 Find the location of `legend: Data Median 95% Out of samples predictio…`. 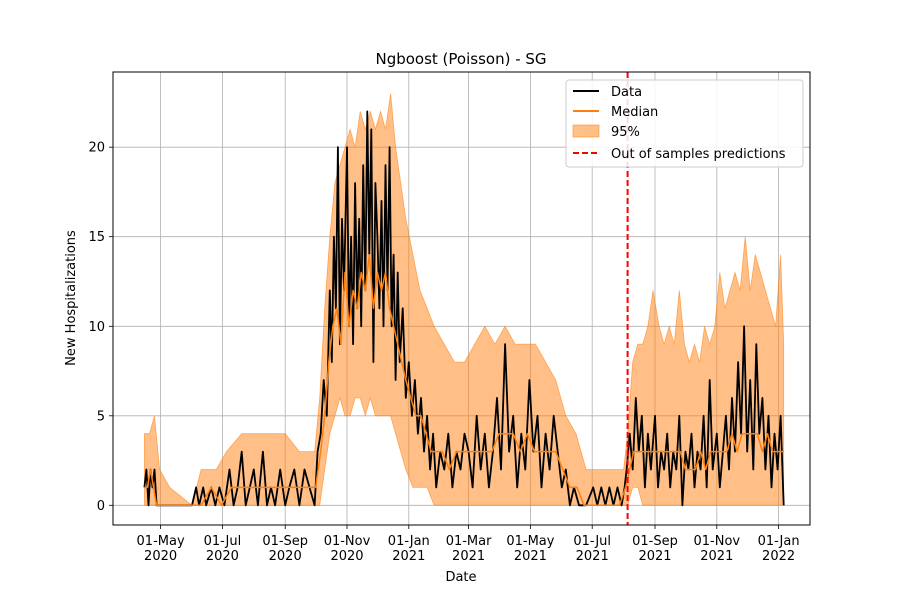

legend: Data Median 95% Out of samples predictio… is located at coordinates (684, 123).